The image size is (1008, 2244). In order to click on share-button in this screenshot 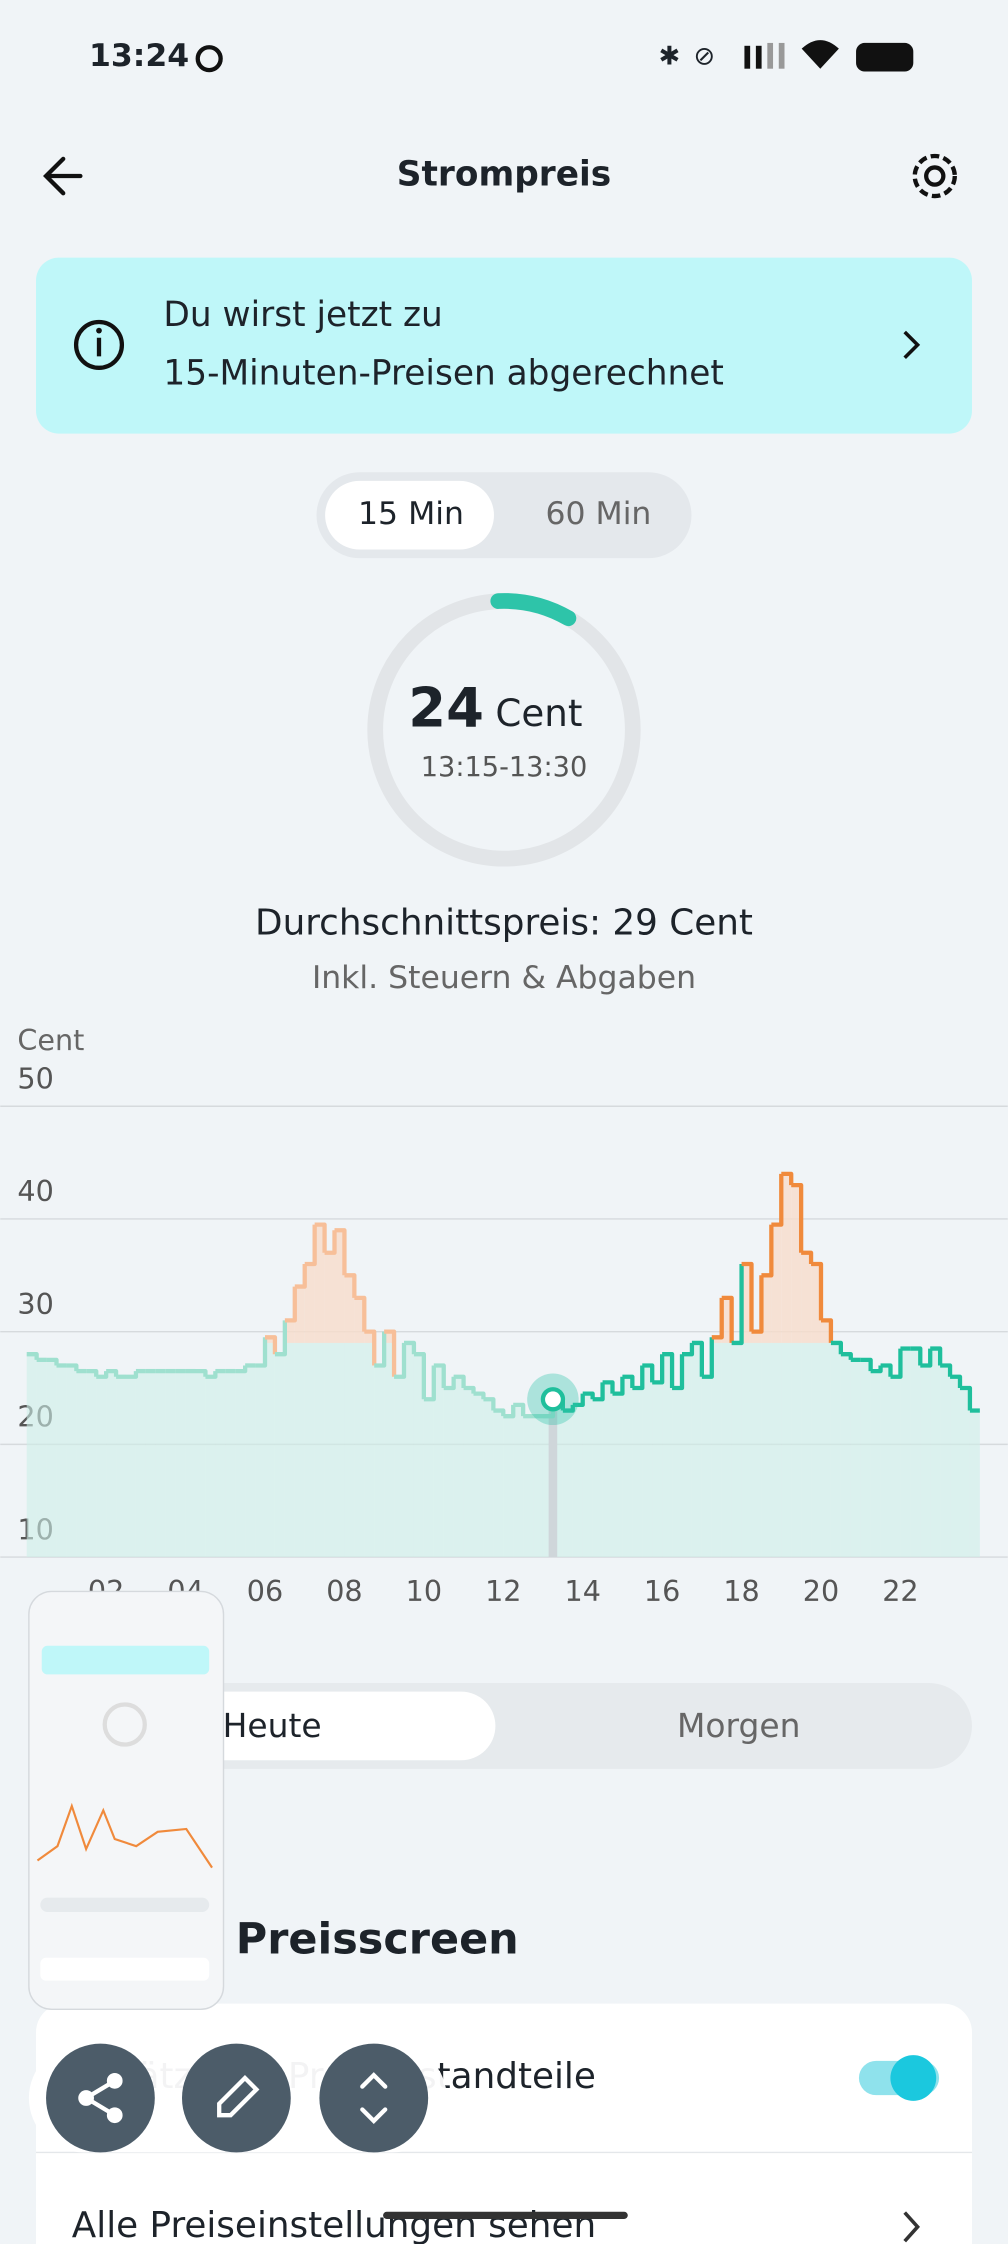, I will do `click(100, 2098)`.